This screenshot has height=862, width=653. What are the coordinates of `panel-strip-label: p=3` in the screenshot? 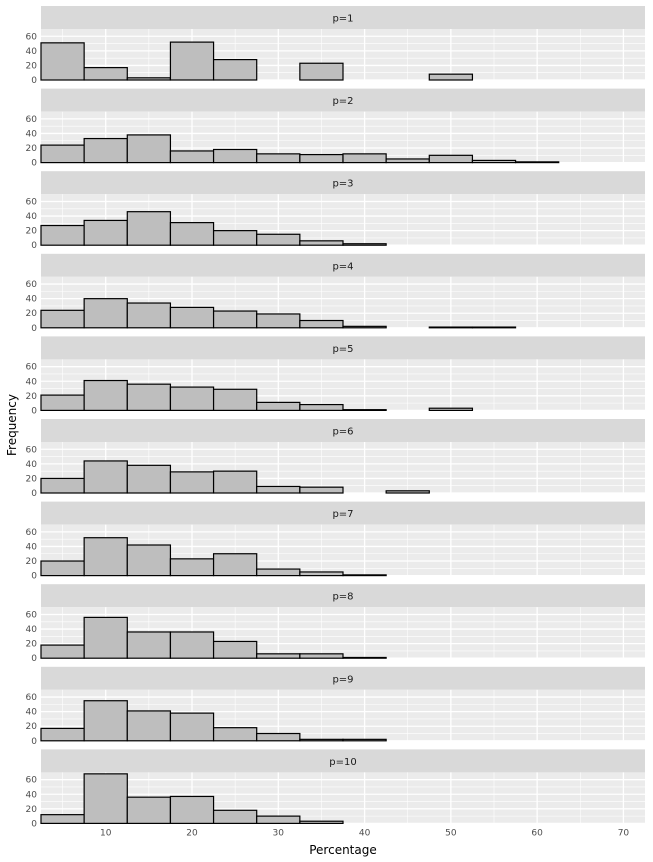 It's located at (342, 184).